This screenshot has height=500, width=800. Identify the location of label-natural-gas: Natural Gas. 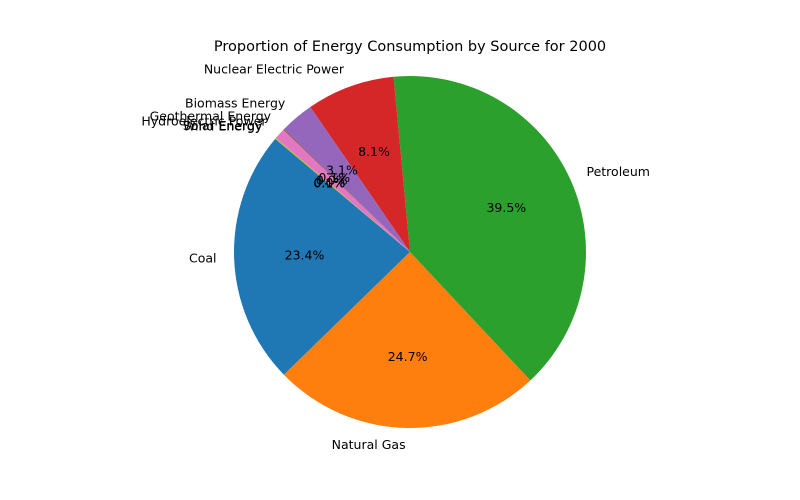
(369, 444).